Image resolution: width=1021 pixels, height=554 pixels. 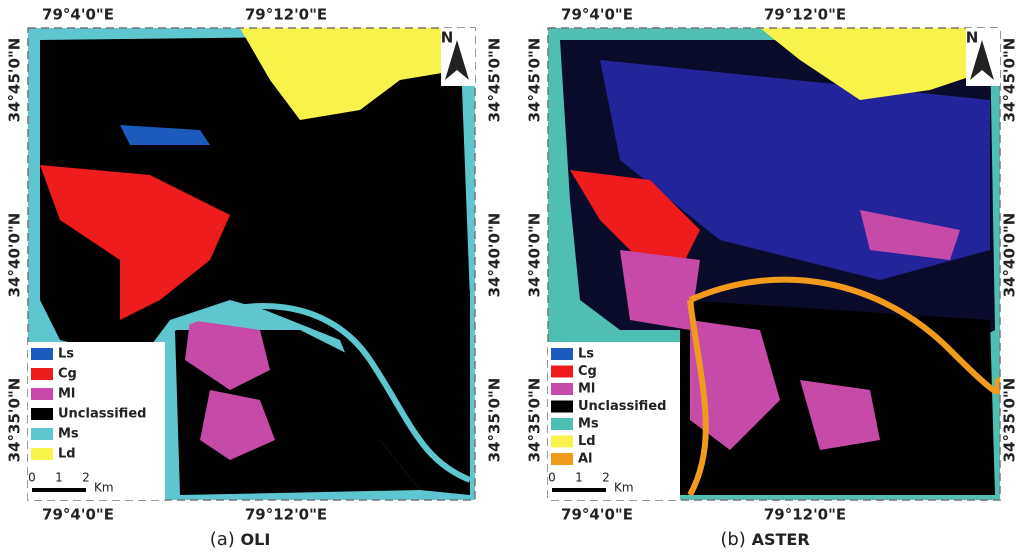 I want to click on caption: (b) ASTER, so click(x=764, y=539).